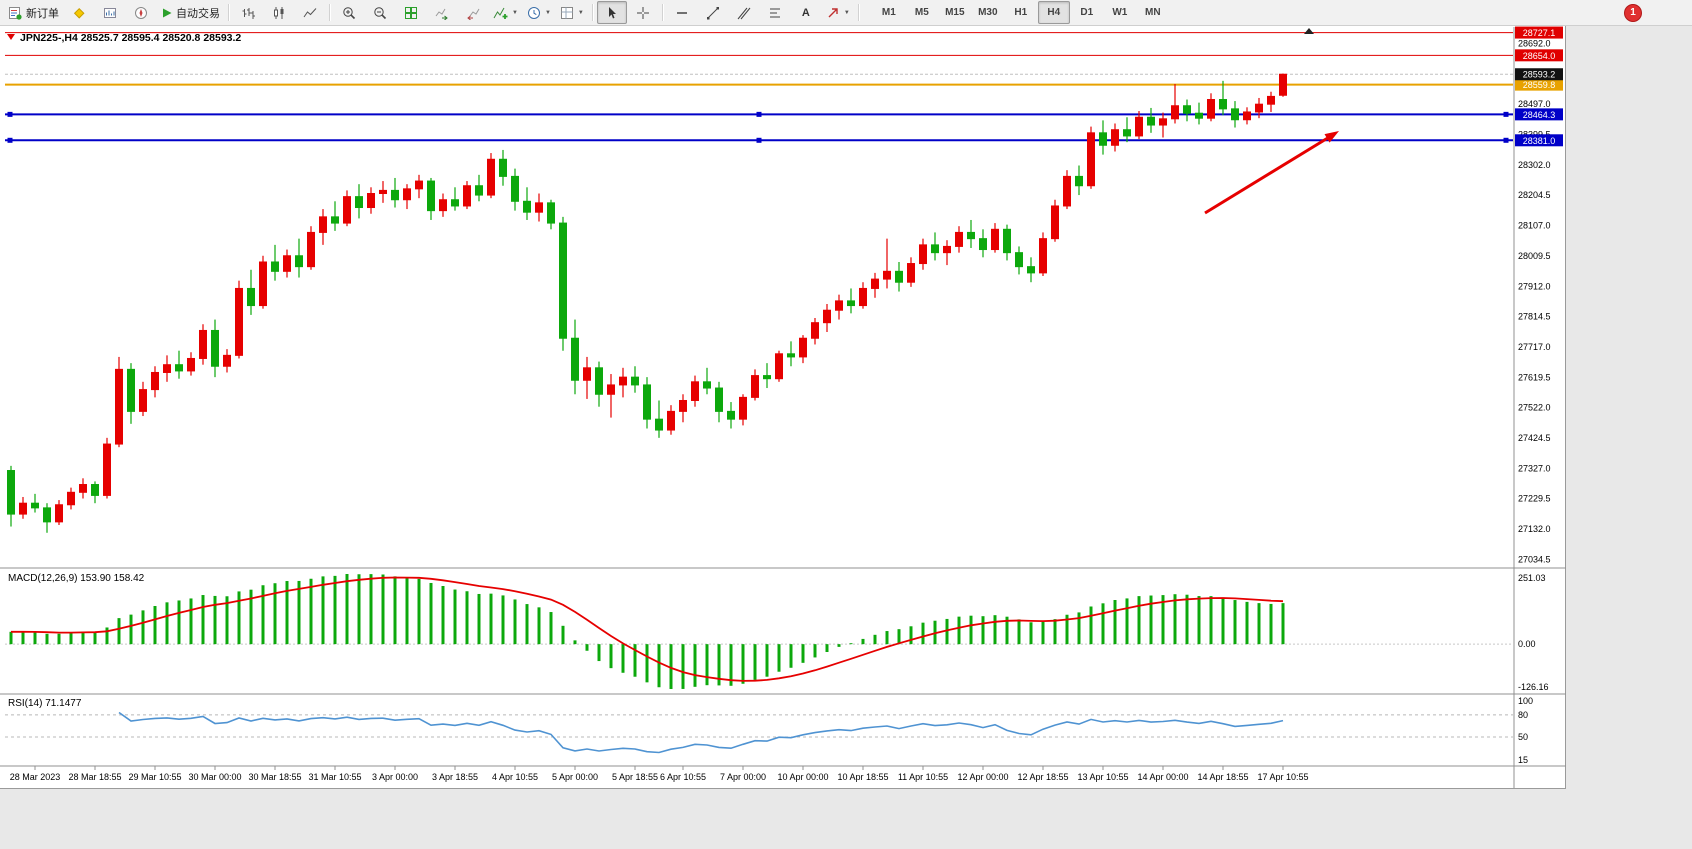 This screenshot has width=1692, height=849. I want to click on trend-arrow-annotation, so click(1272, 173).